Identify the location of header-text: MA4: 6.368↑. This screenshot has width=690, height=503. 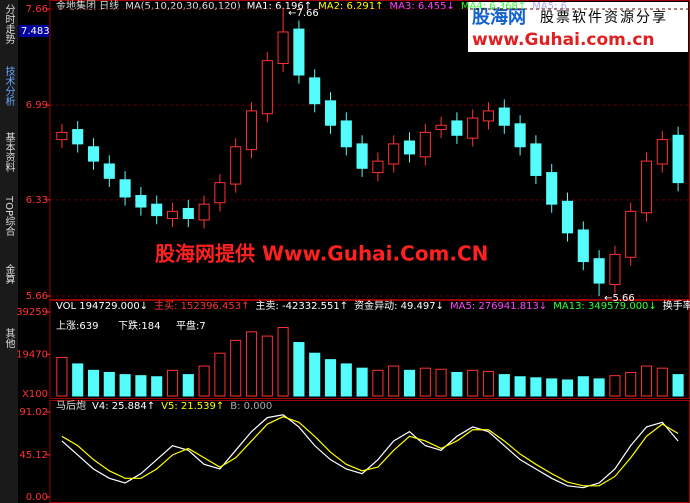
(493, 6).